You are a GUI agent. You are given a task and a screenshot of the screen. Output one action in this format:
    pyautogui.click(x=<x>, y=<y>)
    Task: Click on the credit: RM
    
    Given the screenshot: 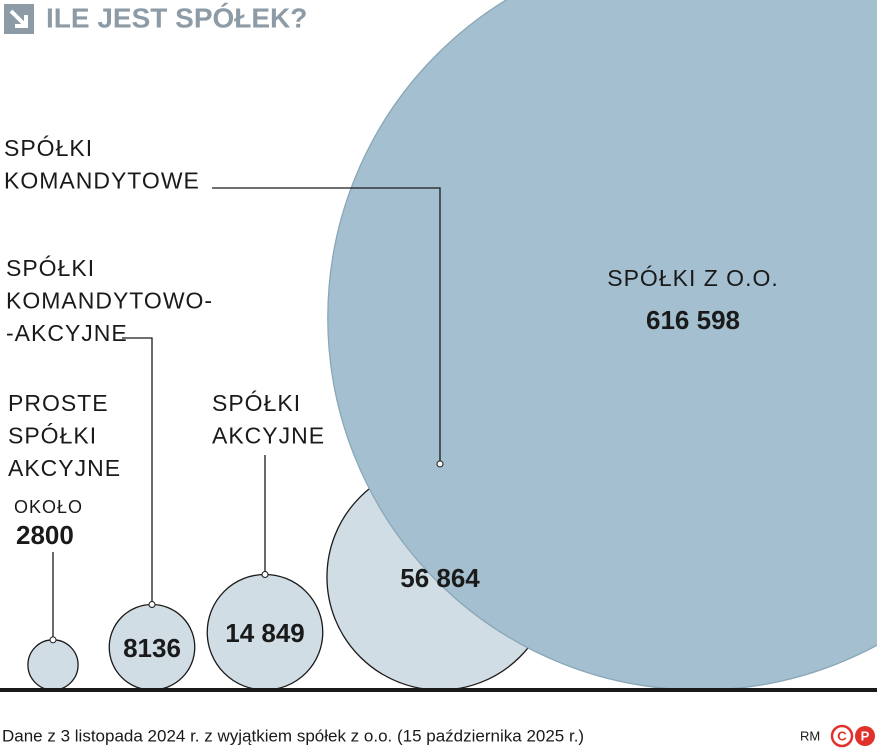 What is the action you would take?
    pyautogui.click(x=810, y=735)
    